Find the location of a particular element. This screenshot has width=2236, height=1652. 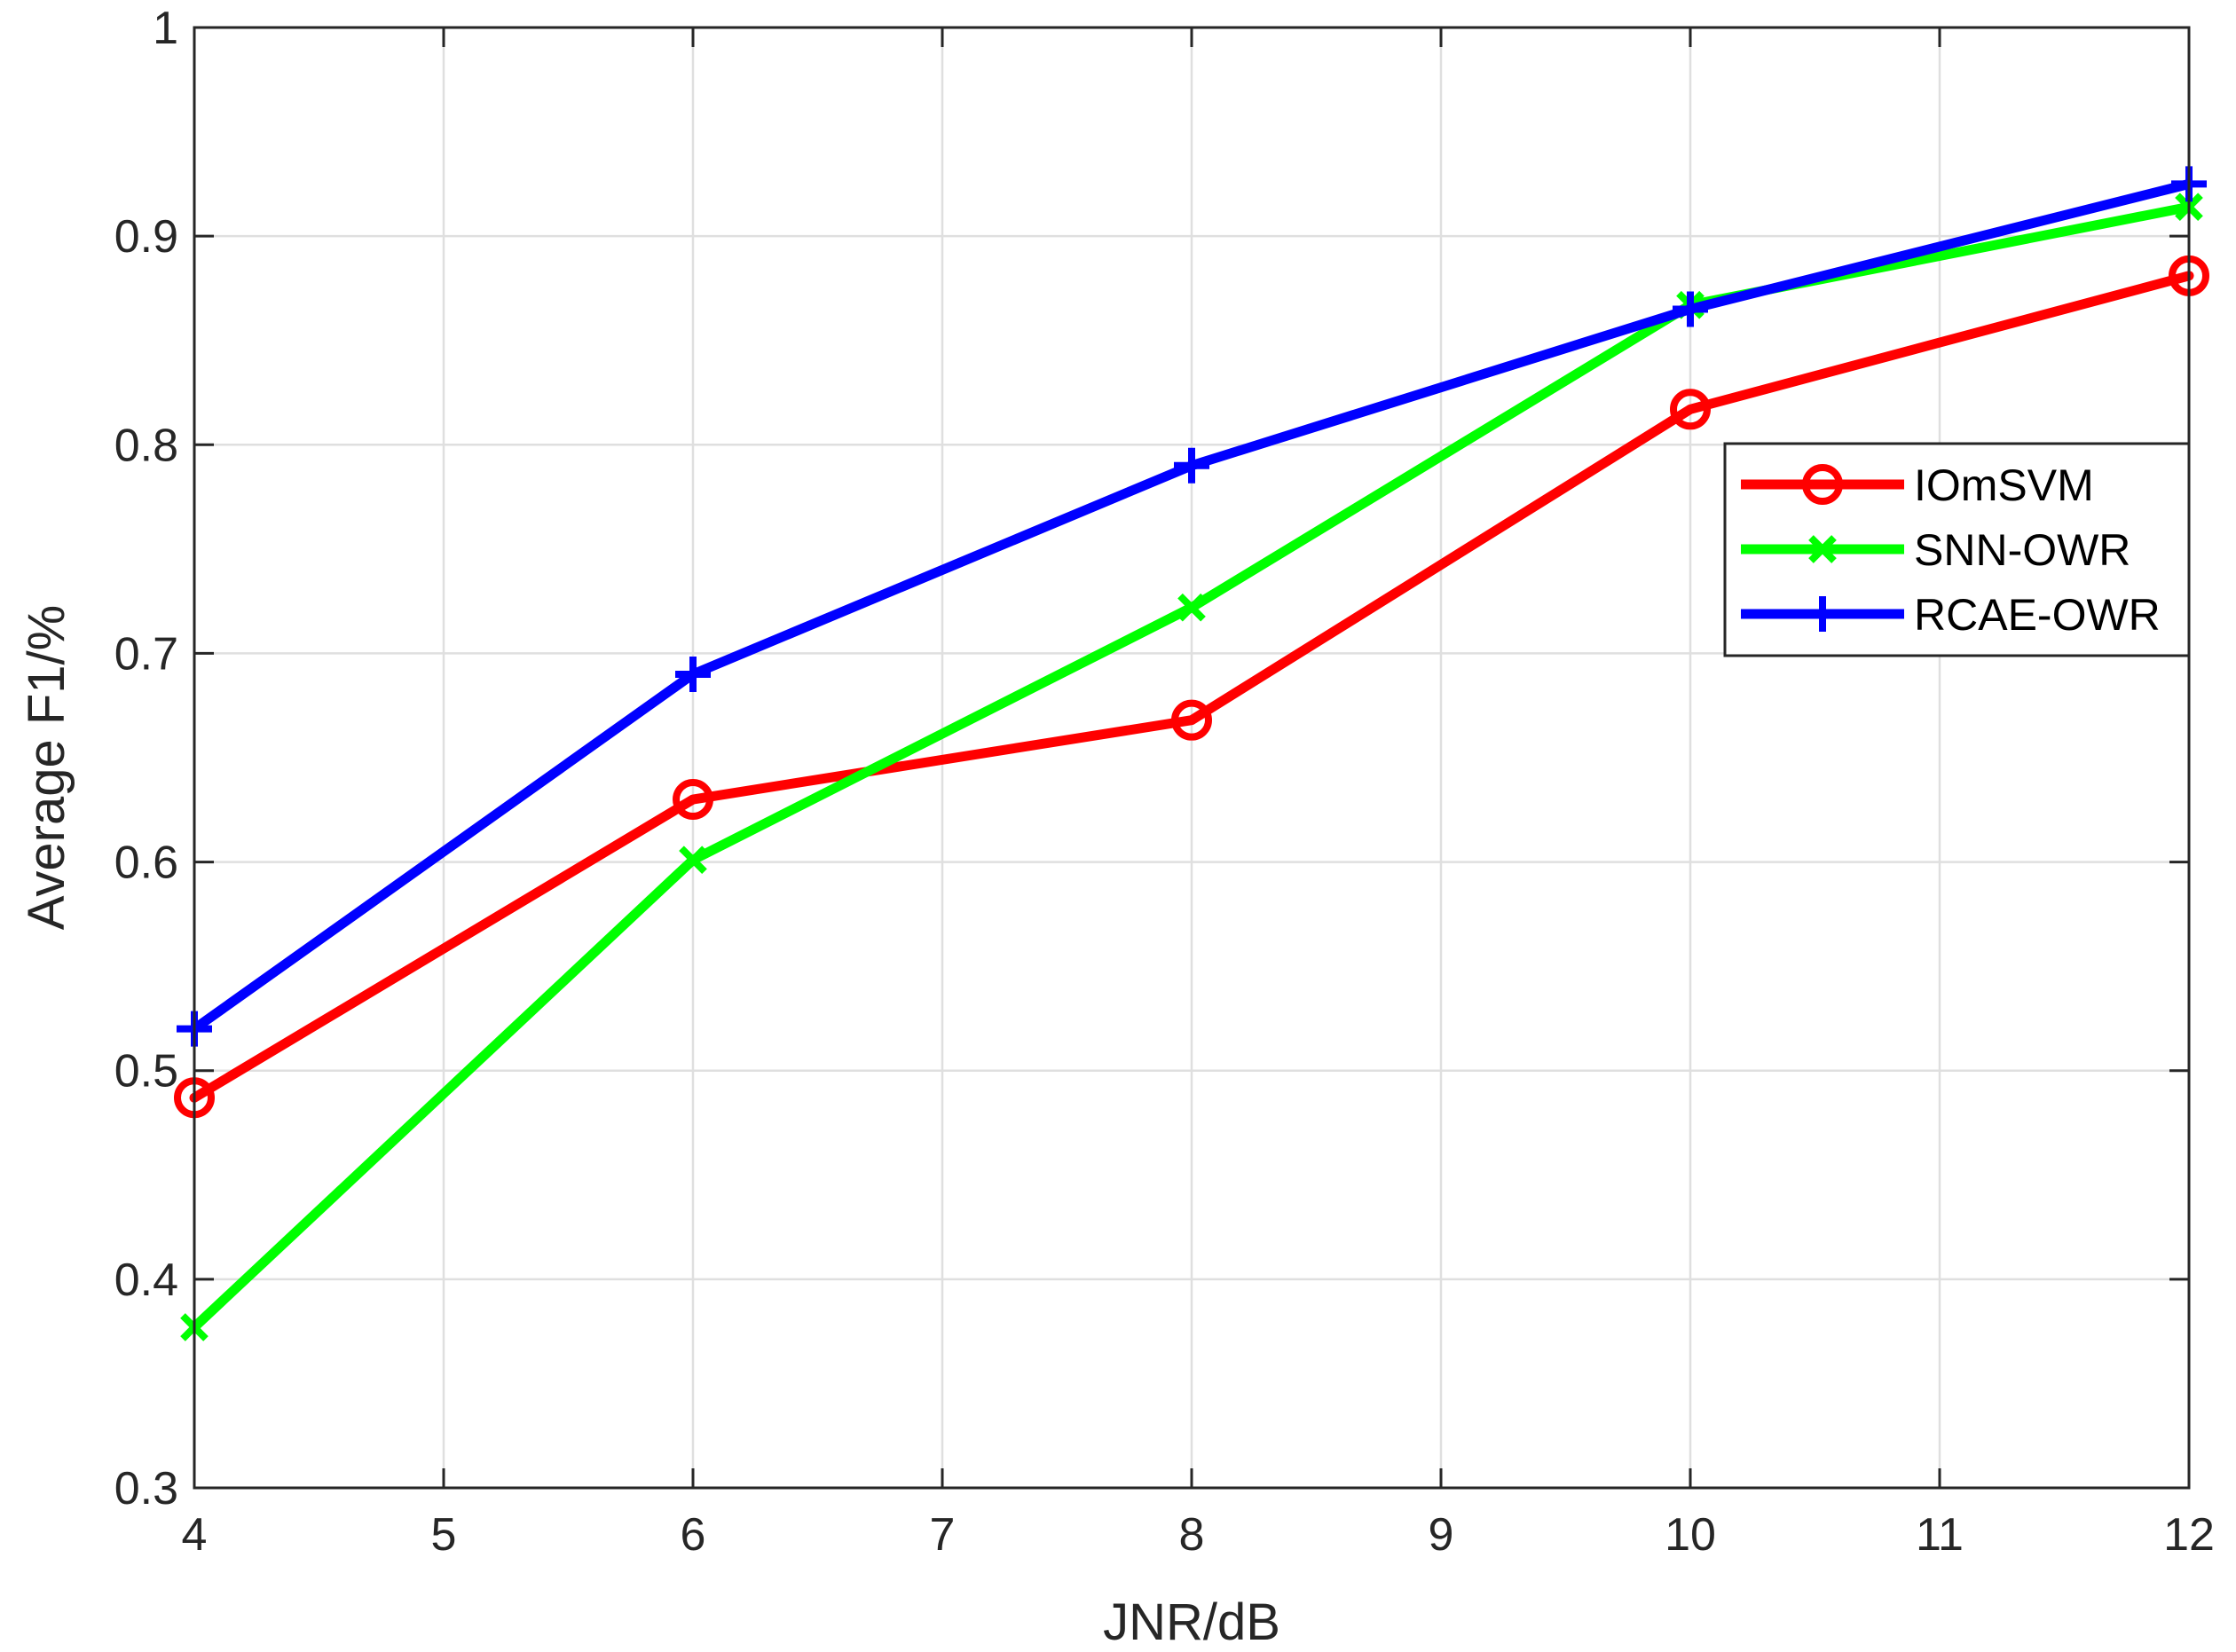

legend-label-rcae-owr: RCAE-OWR is located at coordinates (2037, 615).